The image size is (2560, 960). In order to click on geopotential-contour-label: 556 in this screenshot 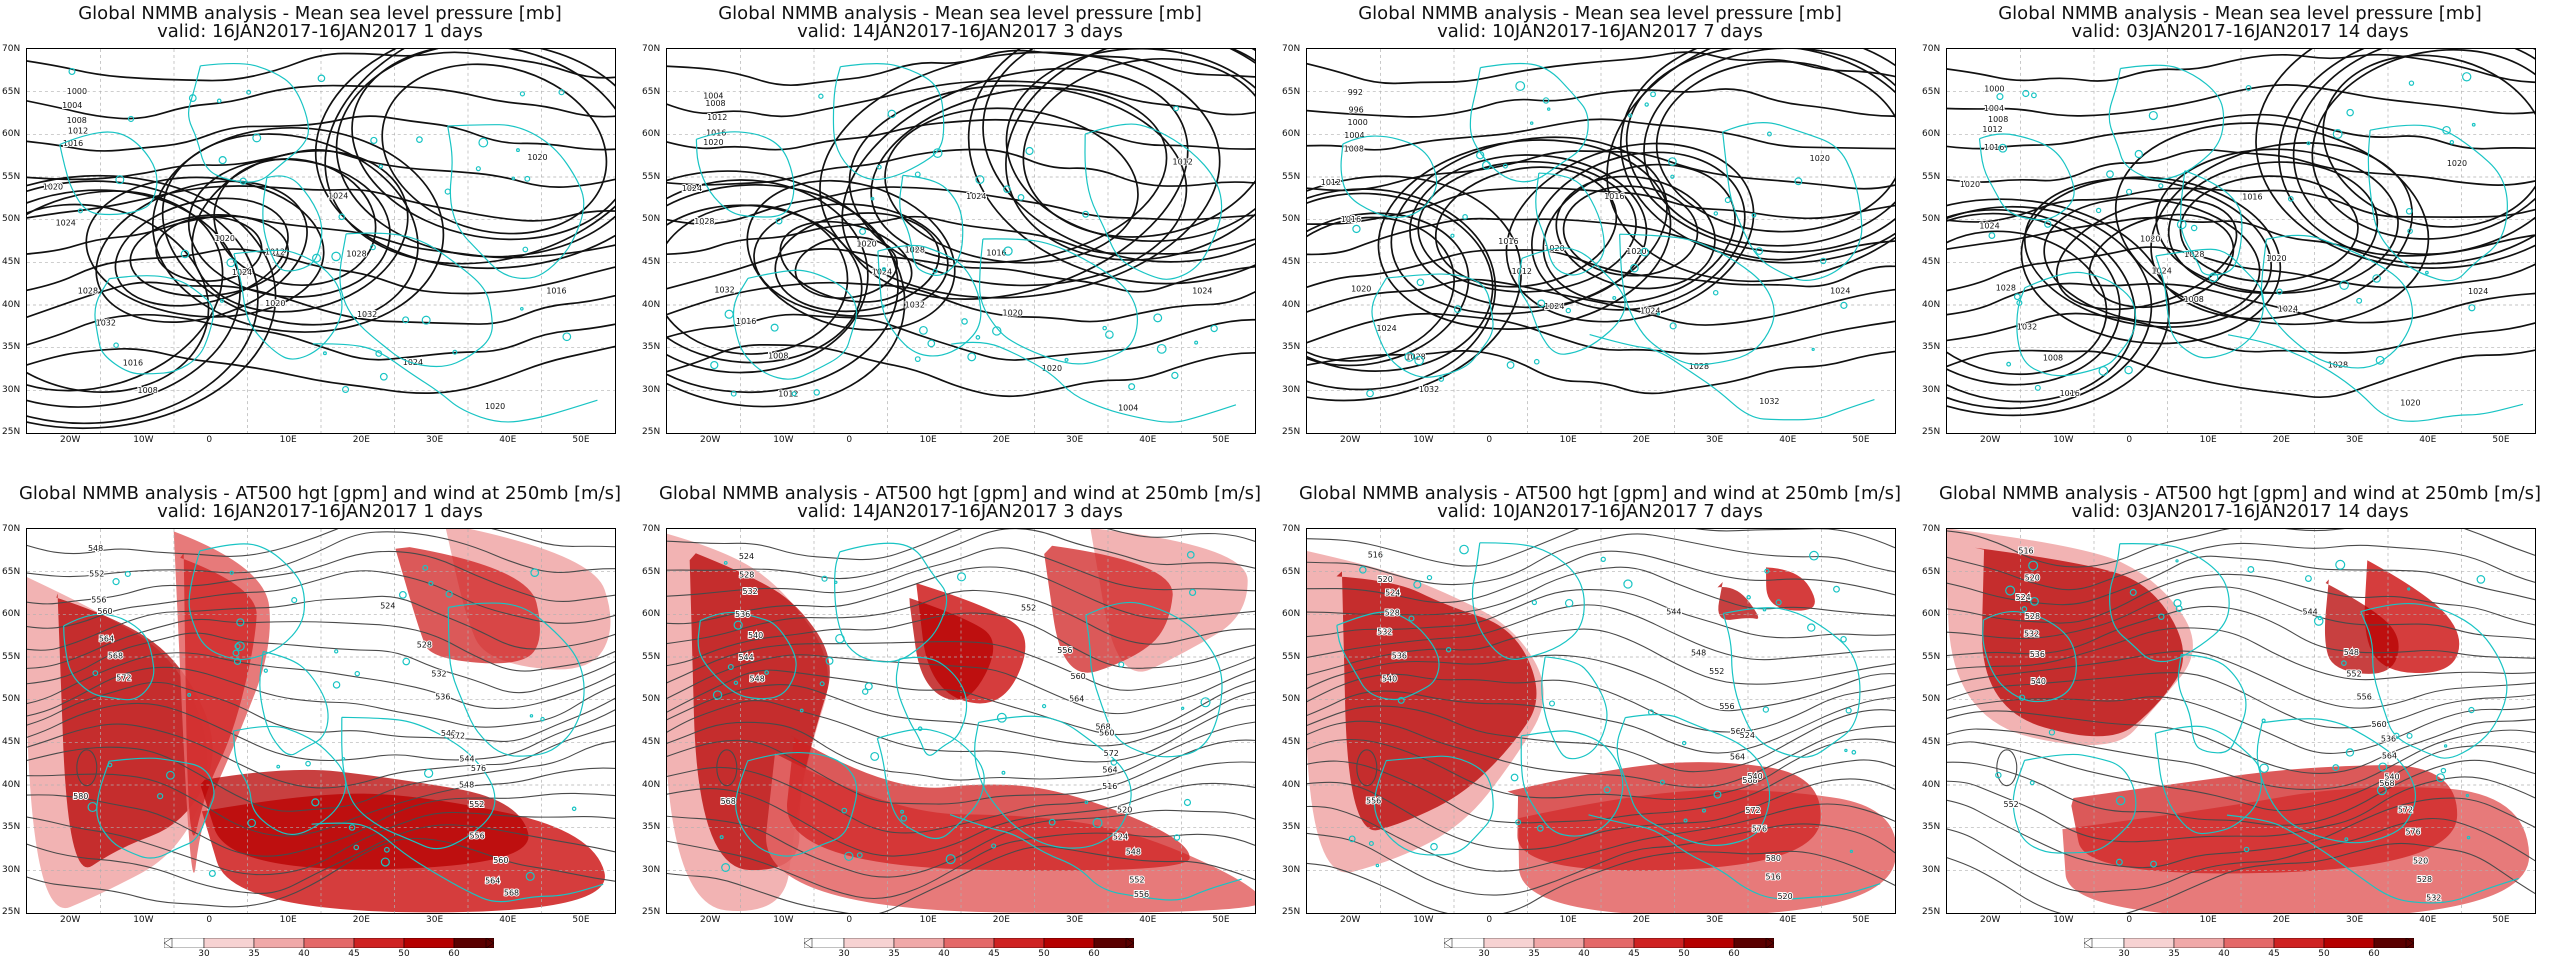, I will do `click(2364, 697)`.